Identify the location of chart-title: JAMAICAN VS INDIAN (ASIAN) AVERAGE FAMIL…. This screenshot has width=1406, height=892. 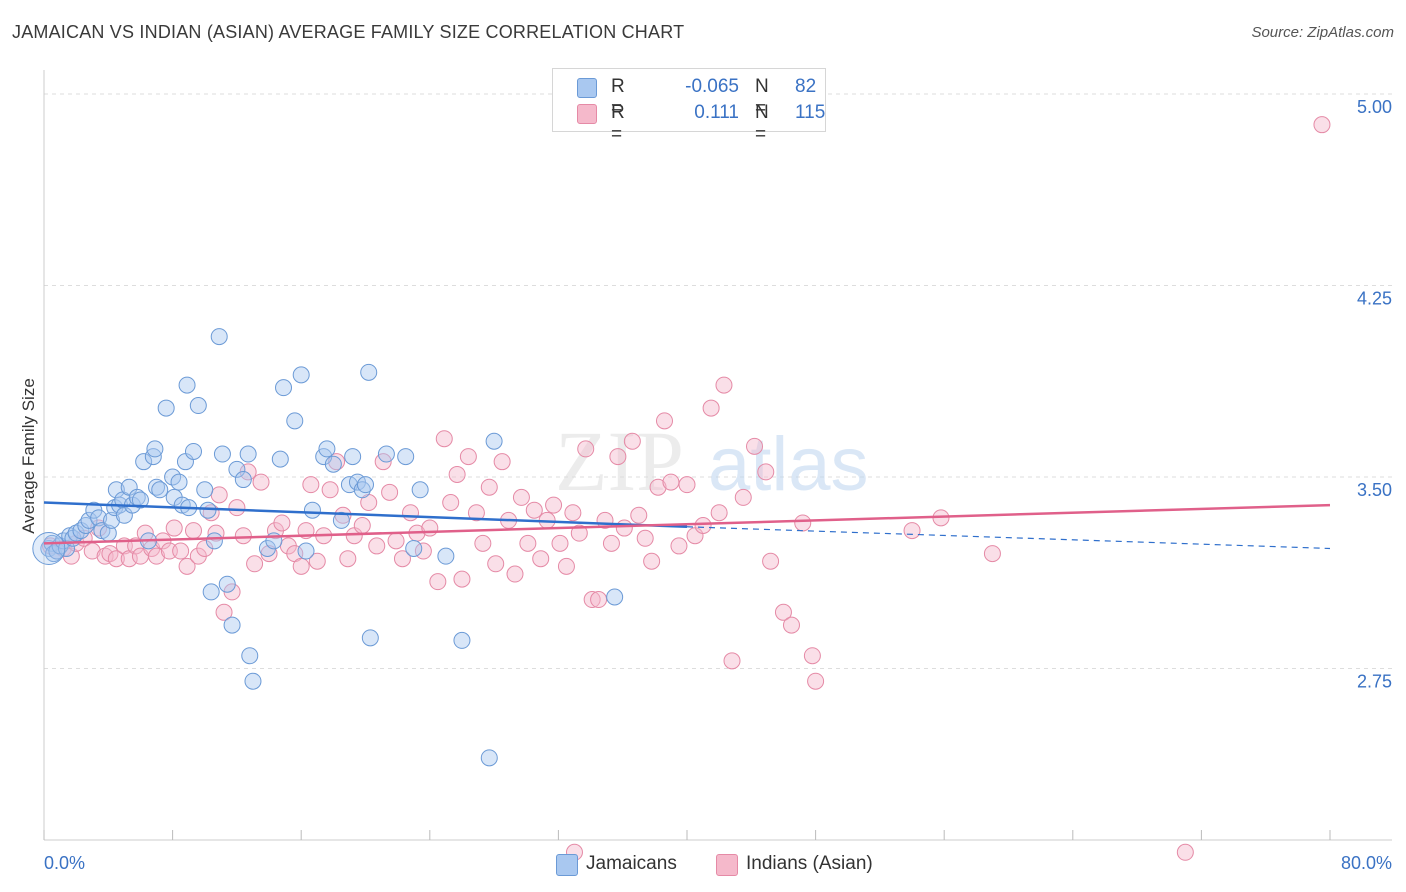
(348, 32).